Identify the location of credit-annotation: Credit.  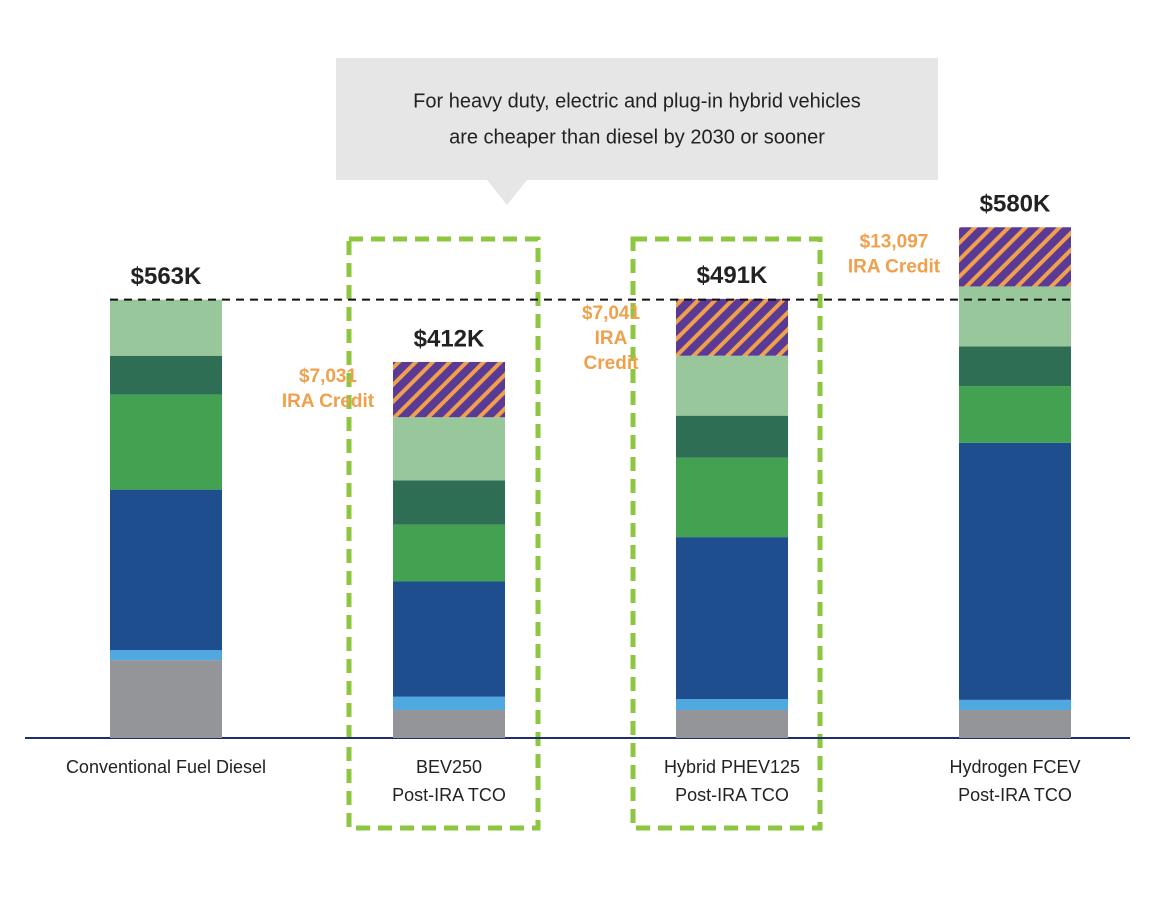
(612, 363).